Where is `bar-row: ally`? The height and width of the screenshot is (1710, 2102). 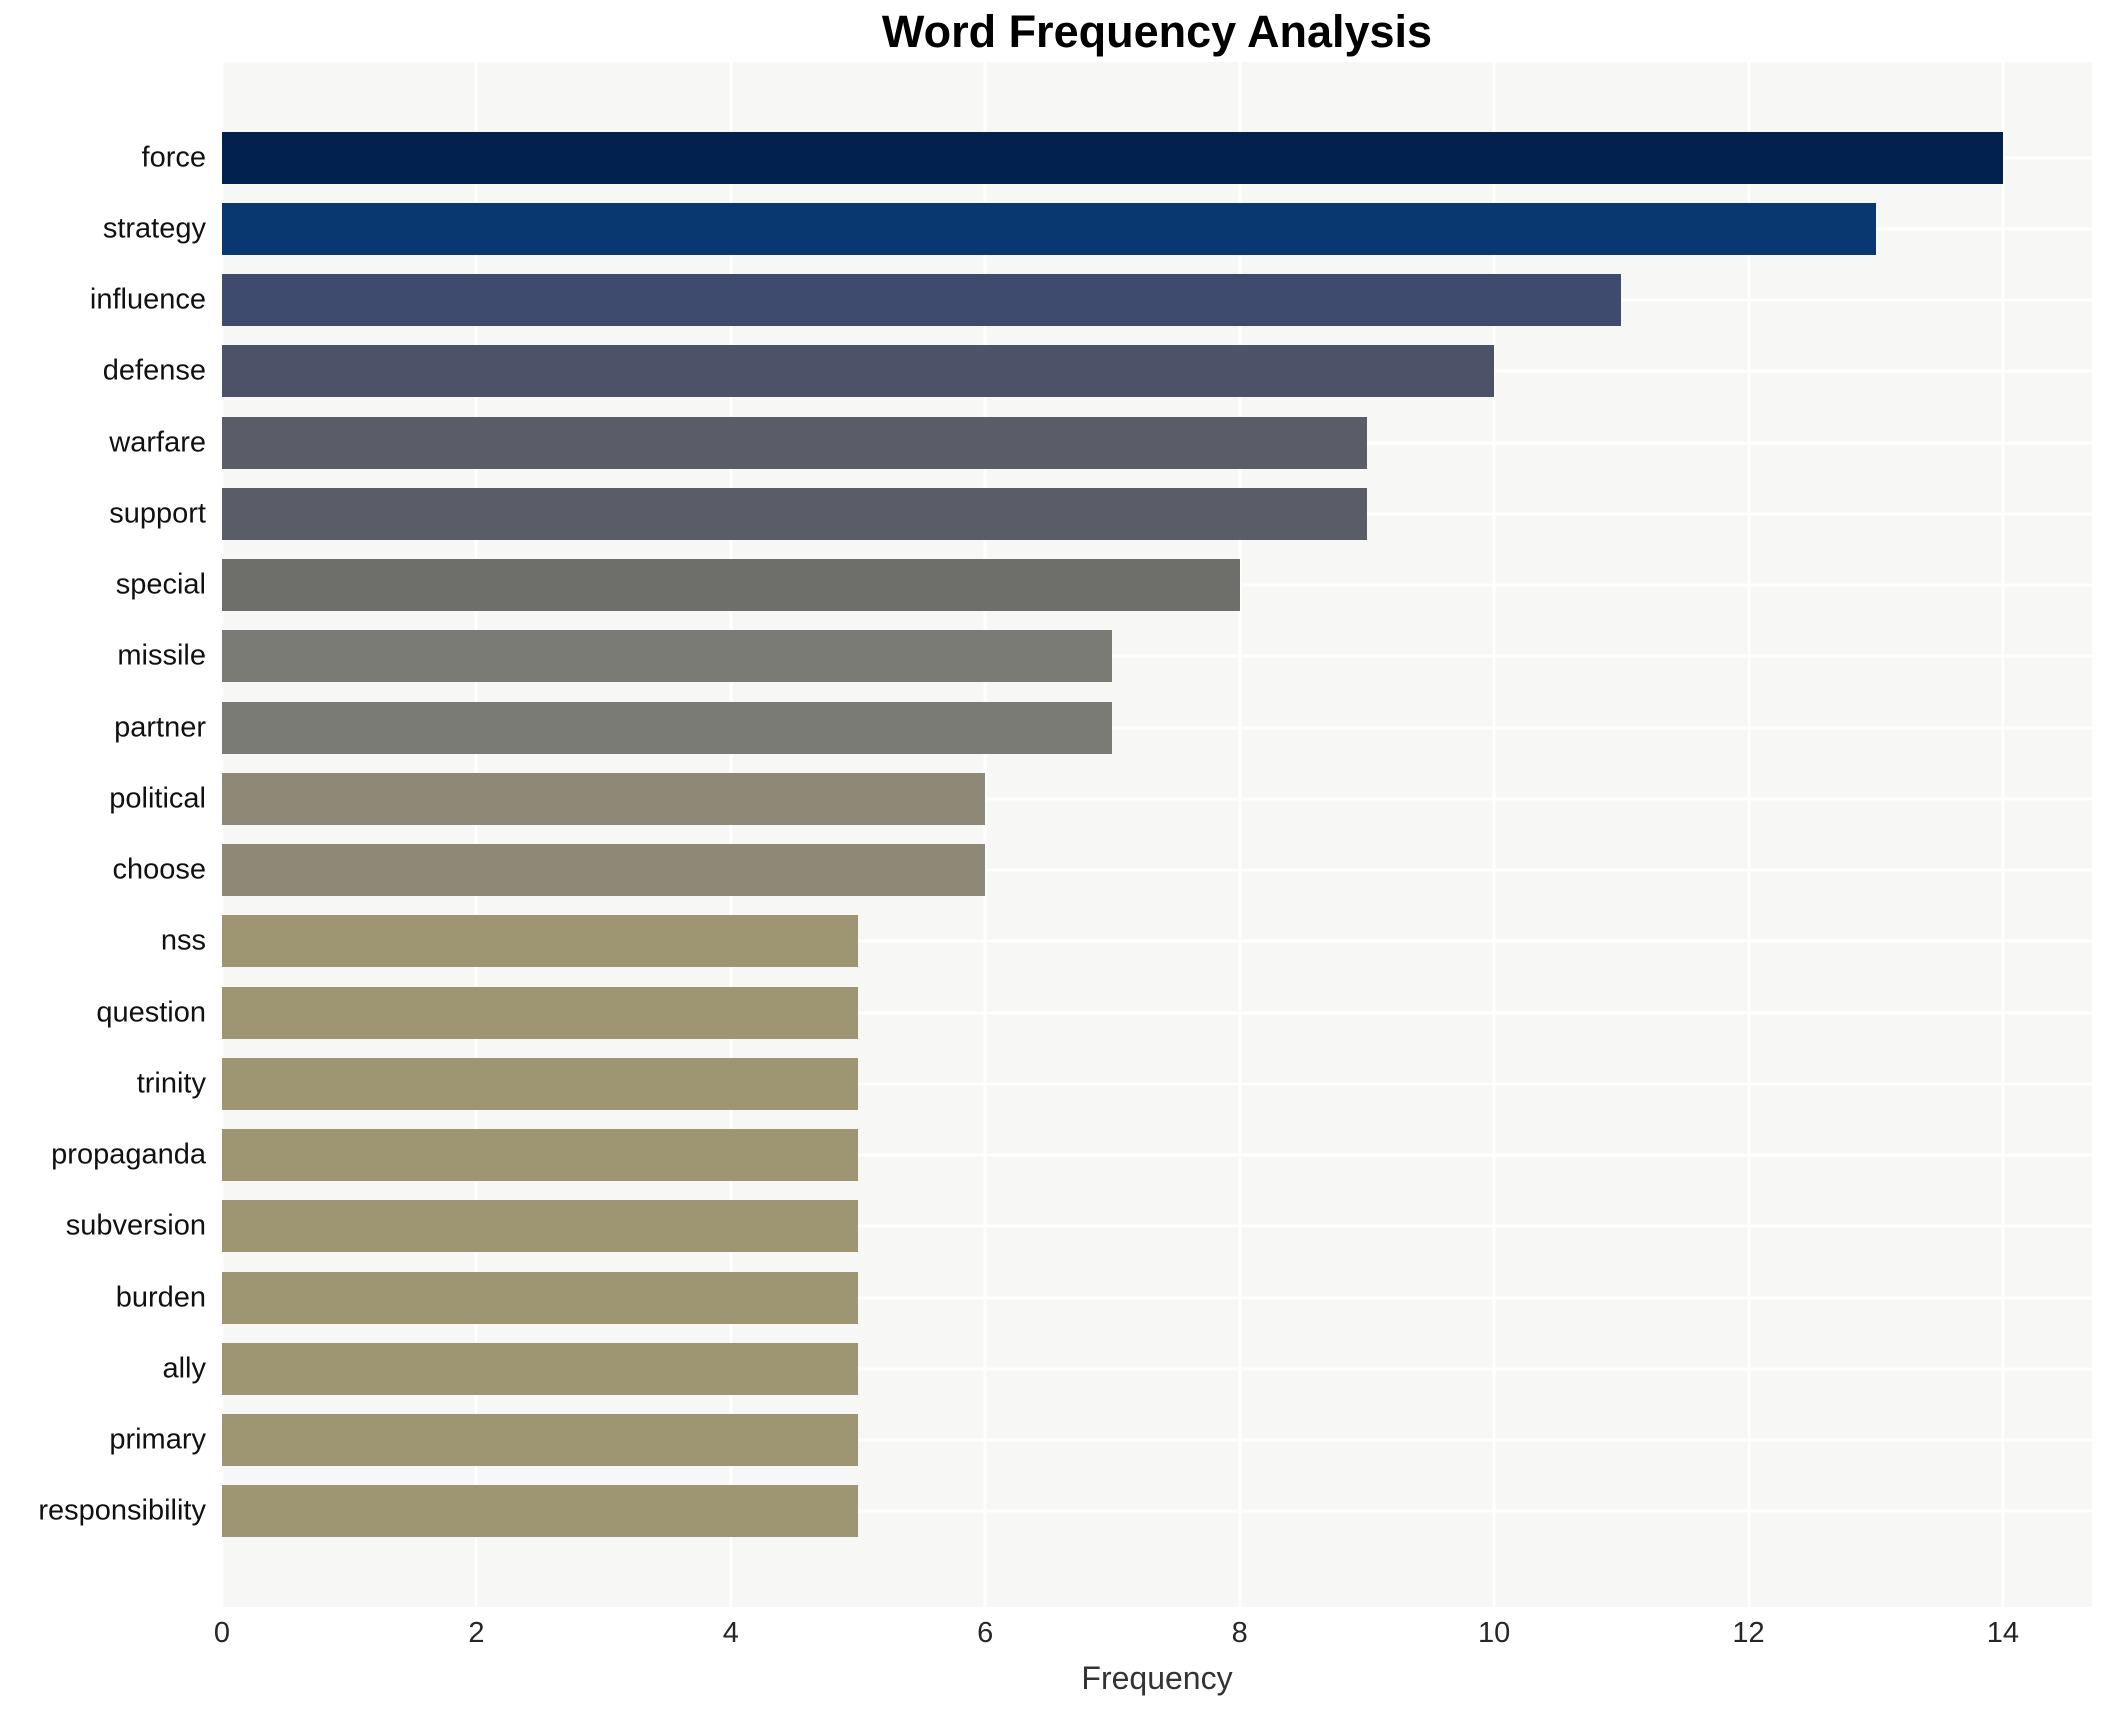 bar-row: ally is located at coordinates (1127, 1368).